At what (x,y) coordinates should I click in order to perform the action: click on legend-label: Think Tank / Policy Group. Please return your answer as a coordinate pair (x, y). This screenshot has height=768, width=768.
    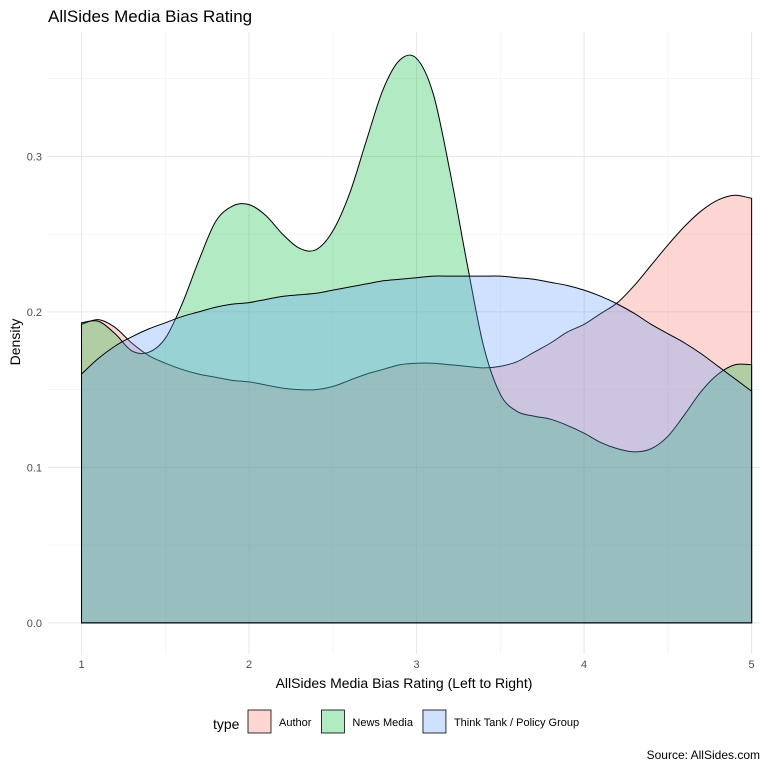
    Looking at the image, I should click on (516, 723).